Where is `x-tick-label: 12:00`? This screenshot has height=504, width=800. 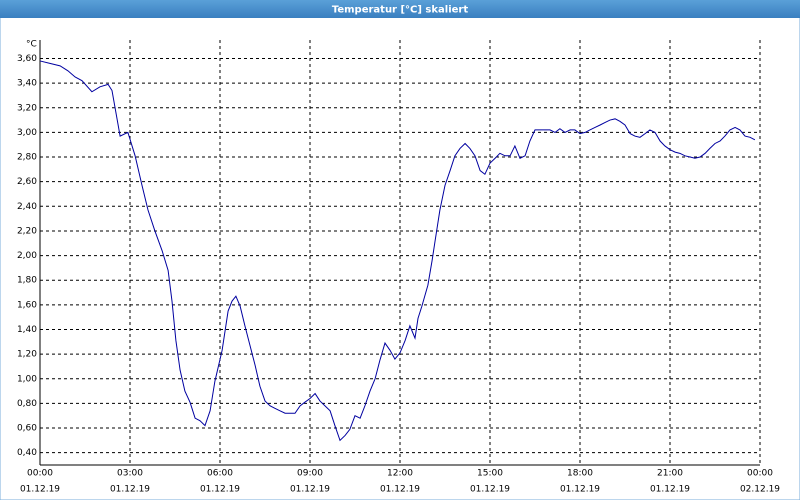 x-tick-label: 12:00 is located at coordinates (400, 474).